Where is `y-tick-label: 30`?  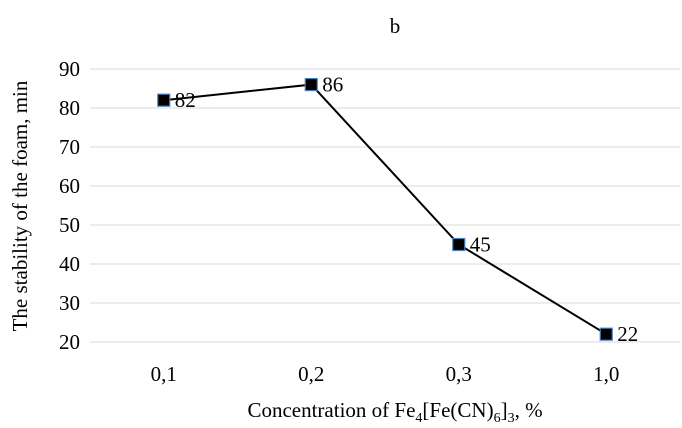 y-tick-label: 30 is located at coordinates (69, 303).